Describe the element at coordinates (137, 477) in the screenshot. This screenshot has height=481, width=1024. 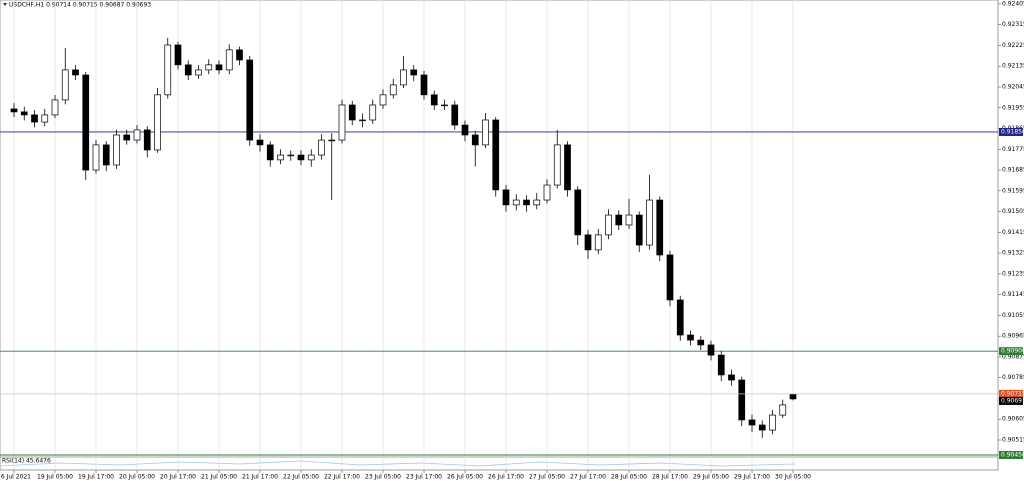
I see `x-tick-label: 20 Jul 05:00` at that location.